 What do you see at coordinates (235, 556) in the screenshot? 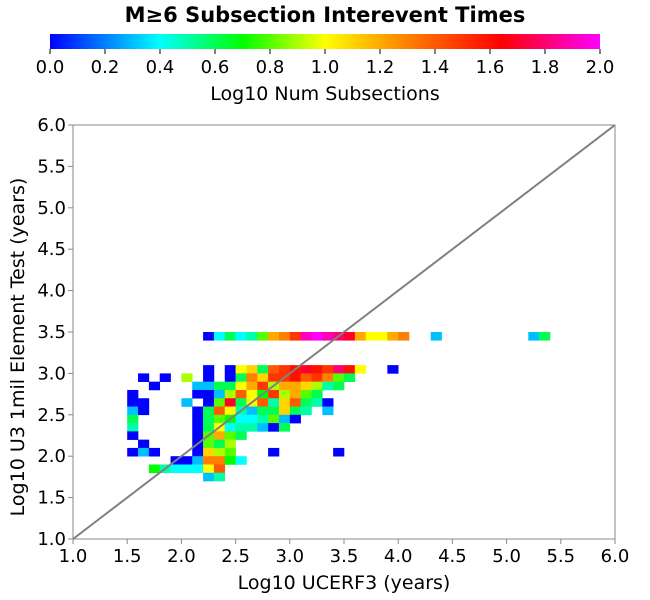
I see `x-tick-label: 2.5` at bounding box center [235, 556].